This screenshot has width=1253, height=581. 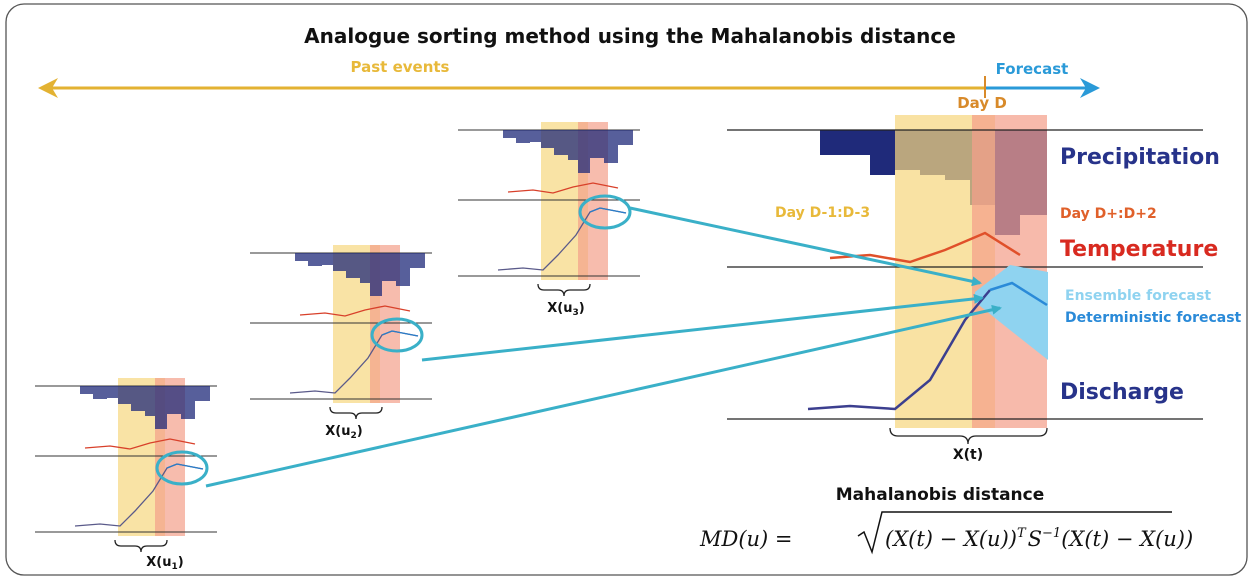 What do you see at coordinates (1122, 392) in the screenshot?
I see `discharge-label: Discharge` at bounding box center [1122, 392].